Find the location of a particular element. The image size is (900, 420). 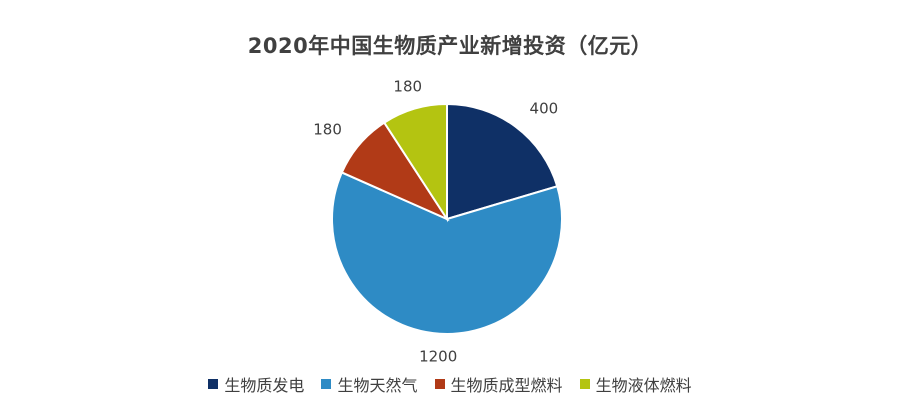

legend-item-solid-fuel: 生物质成型燃料 is located at coordinates (498, 384).